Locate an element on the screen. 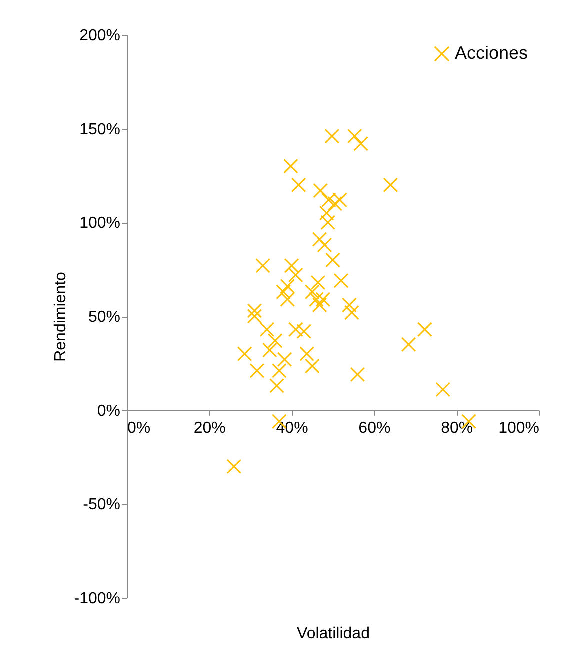 This screenshot has height=647, width=585. y-tick-label: 50% is located at coordinates (104, 317).